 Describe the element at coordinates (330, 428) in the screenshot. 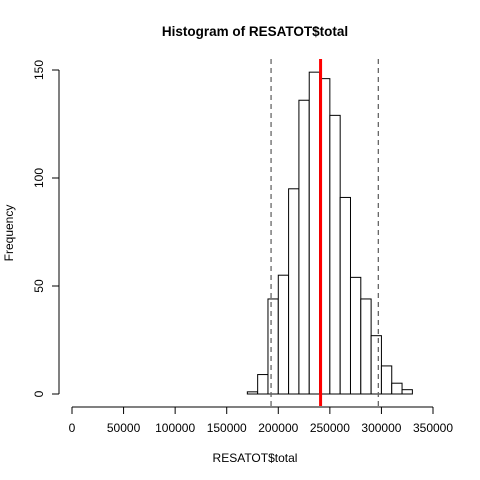

I see `x-tick-label: 250000` at that location.